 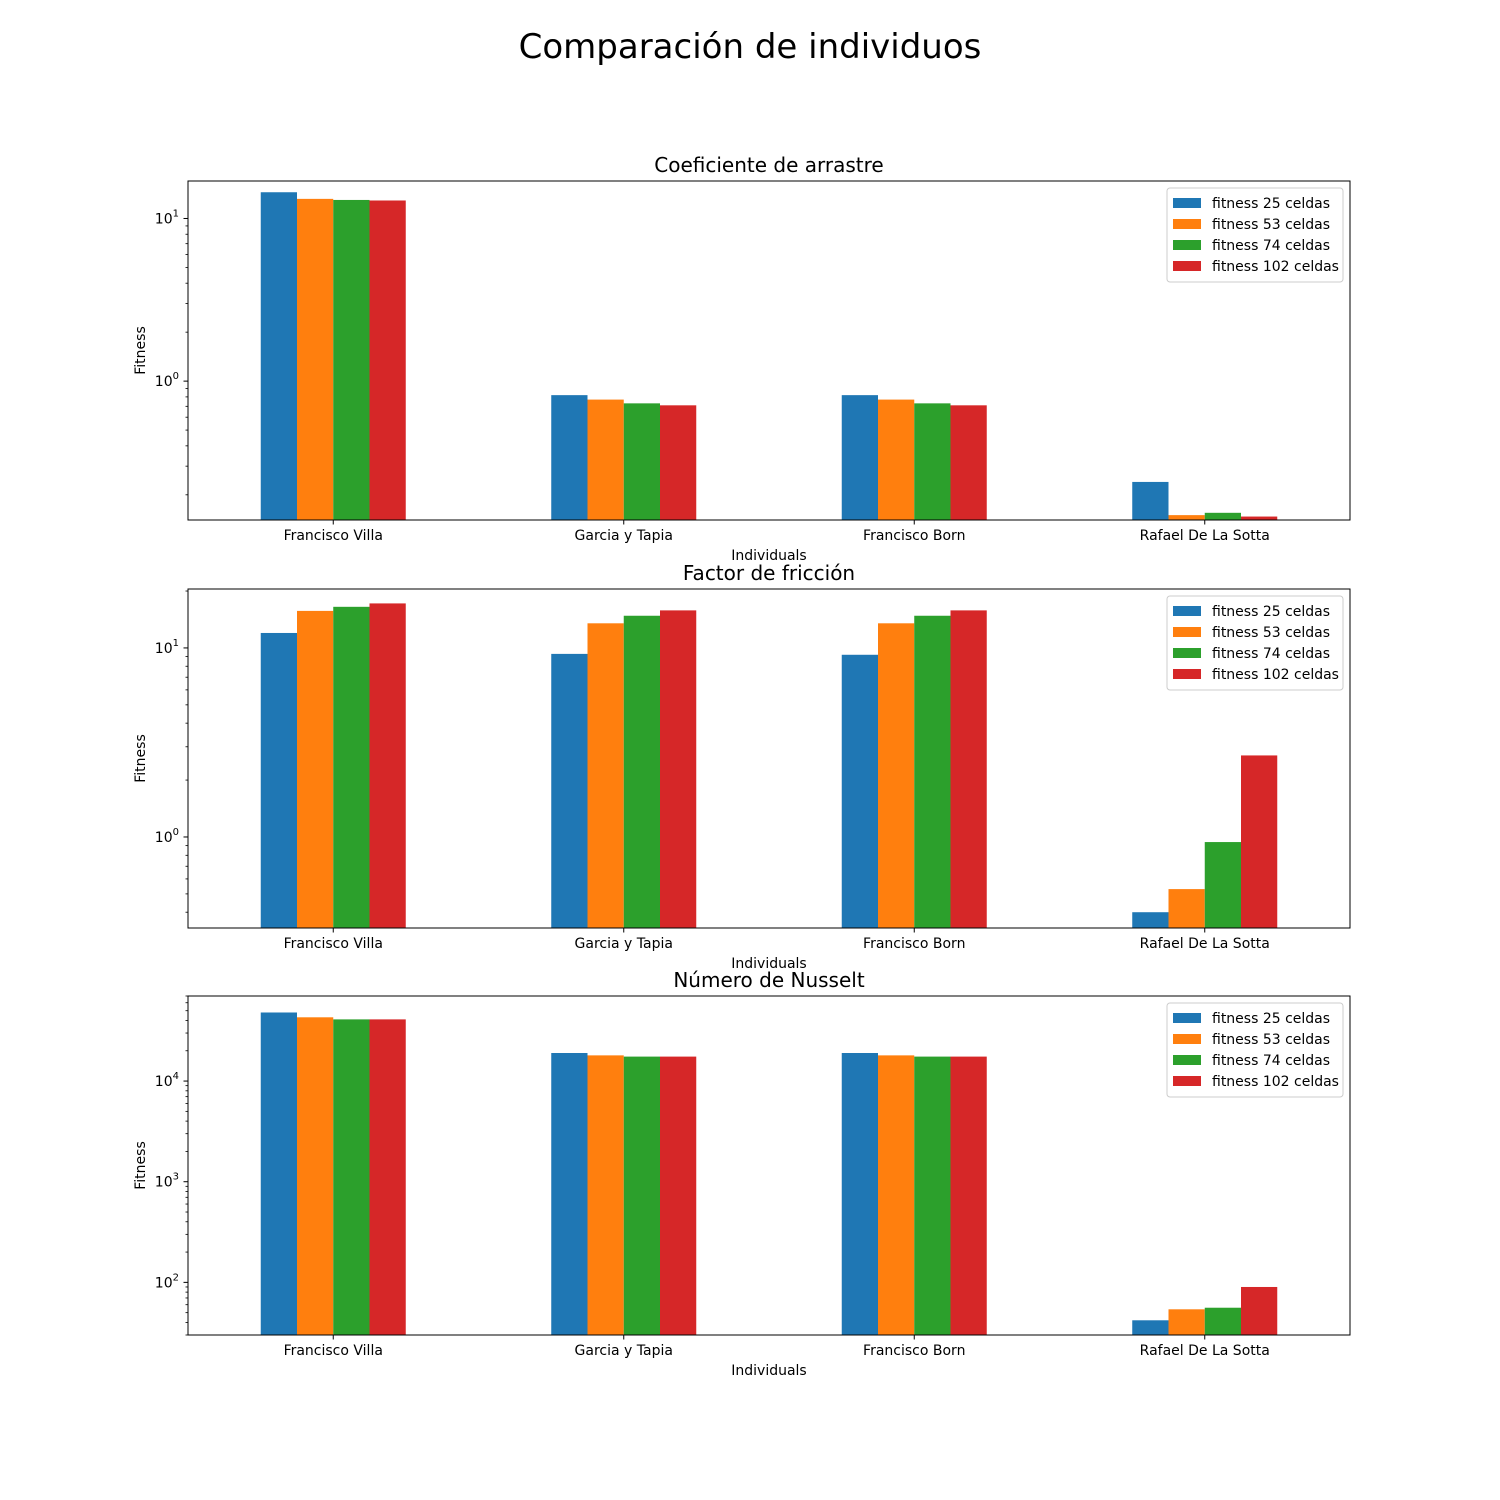 What do you see at coordinates (167, 1181) in the screenshot?
I see `y-tick-label: 10³` at bounding box center [167, 1181].